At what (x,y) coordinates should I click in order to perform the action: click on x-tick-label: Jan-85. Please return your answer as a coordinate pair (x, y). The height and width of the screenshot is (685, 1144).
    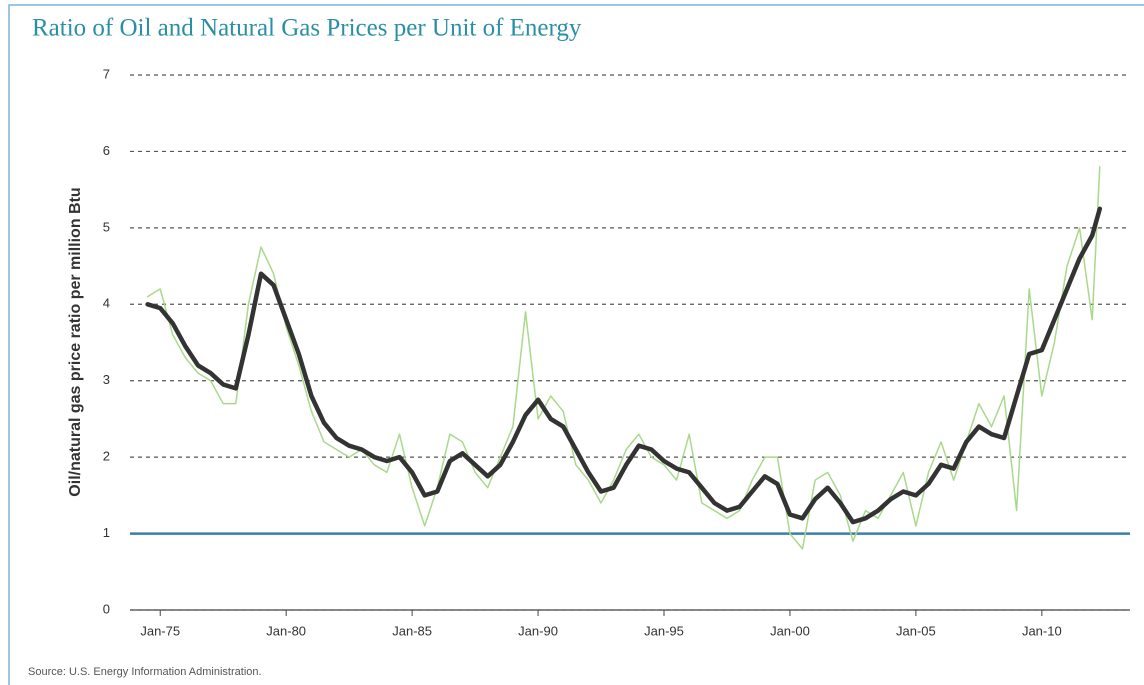
    Looking at the image, I should click on (412, 630).